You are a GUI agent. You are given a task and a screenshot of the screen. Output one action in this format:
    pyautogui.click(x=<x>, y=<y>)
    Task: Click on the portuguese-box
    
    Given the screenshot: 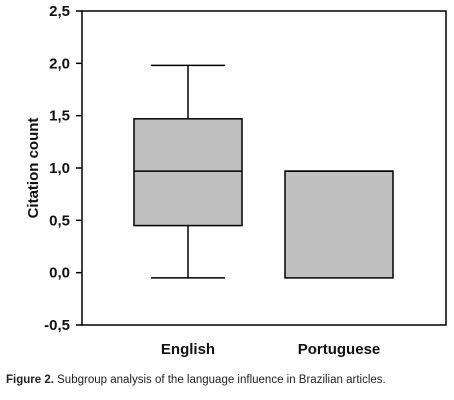 What is the action you would take?
    pyautogui.click(x=339, y=224)
    